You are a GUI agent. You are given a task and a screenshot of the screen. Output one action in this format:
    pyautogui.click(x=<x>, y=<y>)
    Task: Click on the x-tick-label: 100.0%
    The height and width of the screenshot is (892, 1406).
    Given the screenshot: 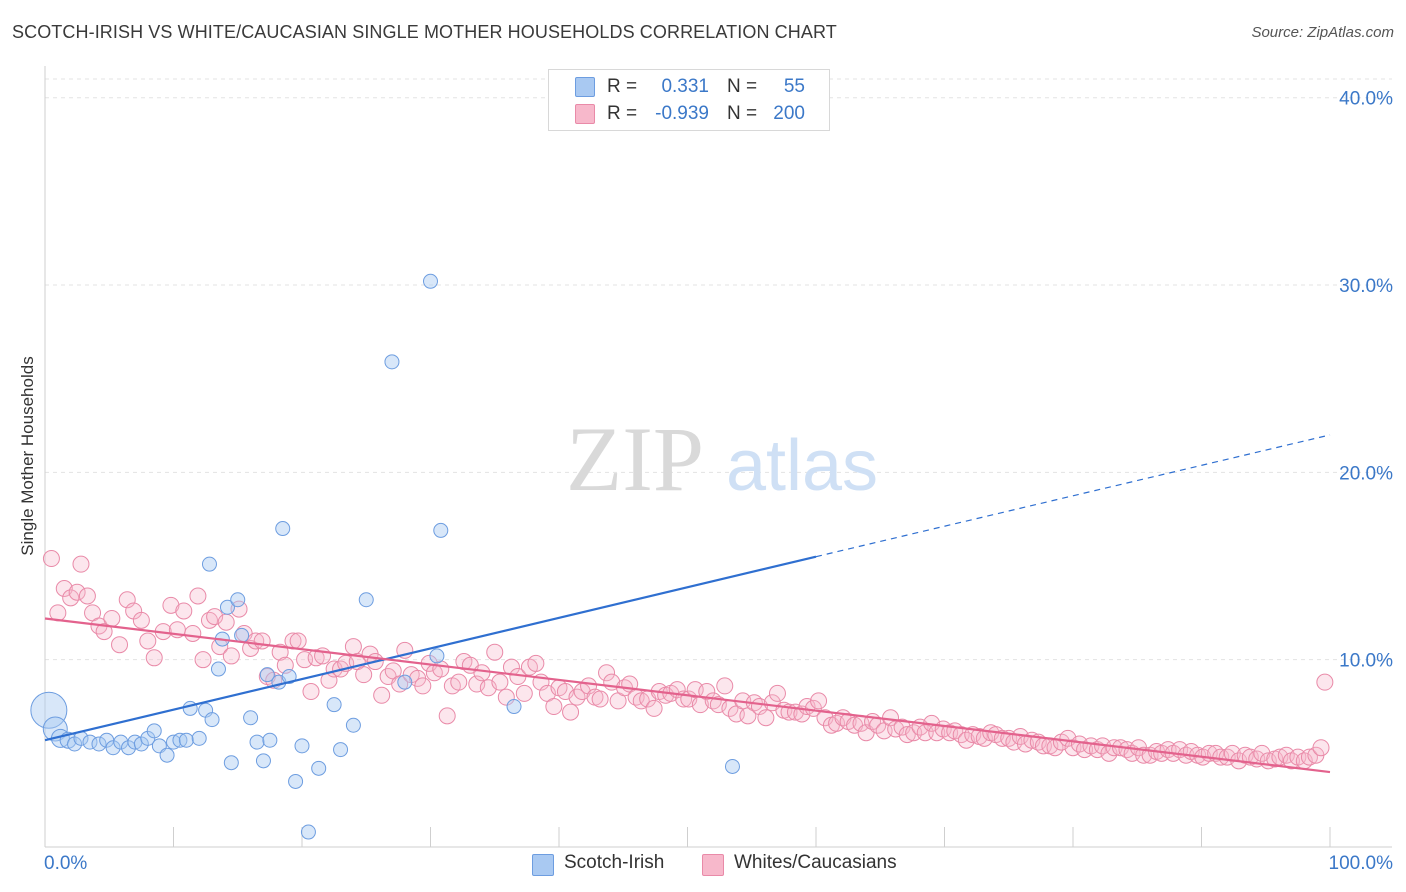 What is the action you would take?
    pyautogui.click(x=1361, y=863)
    